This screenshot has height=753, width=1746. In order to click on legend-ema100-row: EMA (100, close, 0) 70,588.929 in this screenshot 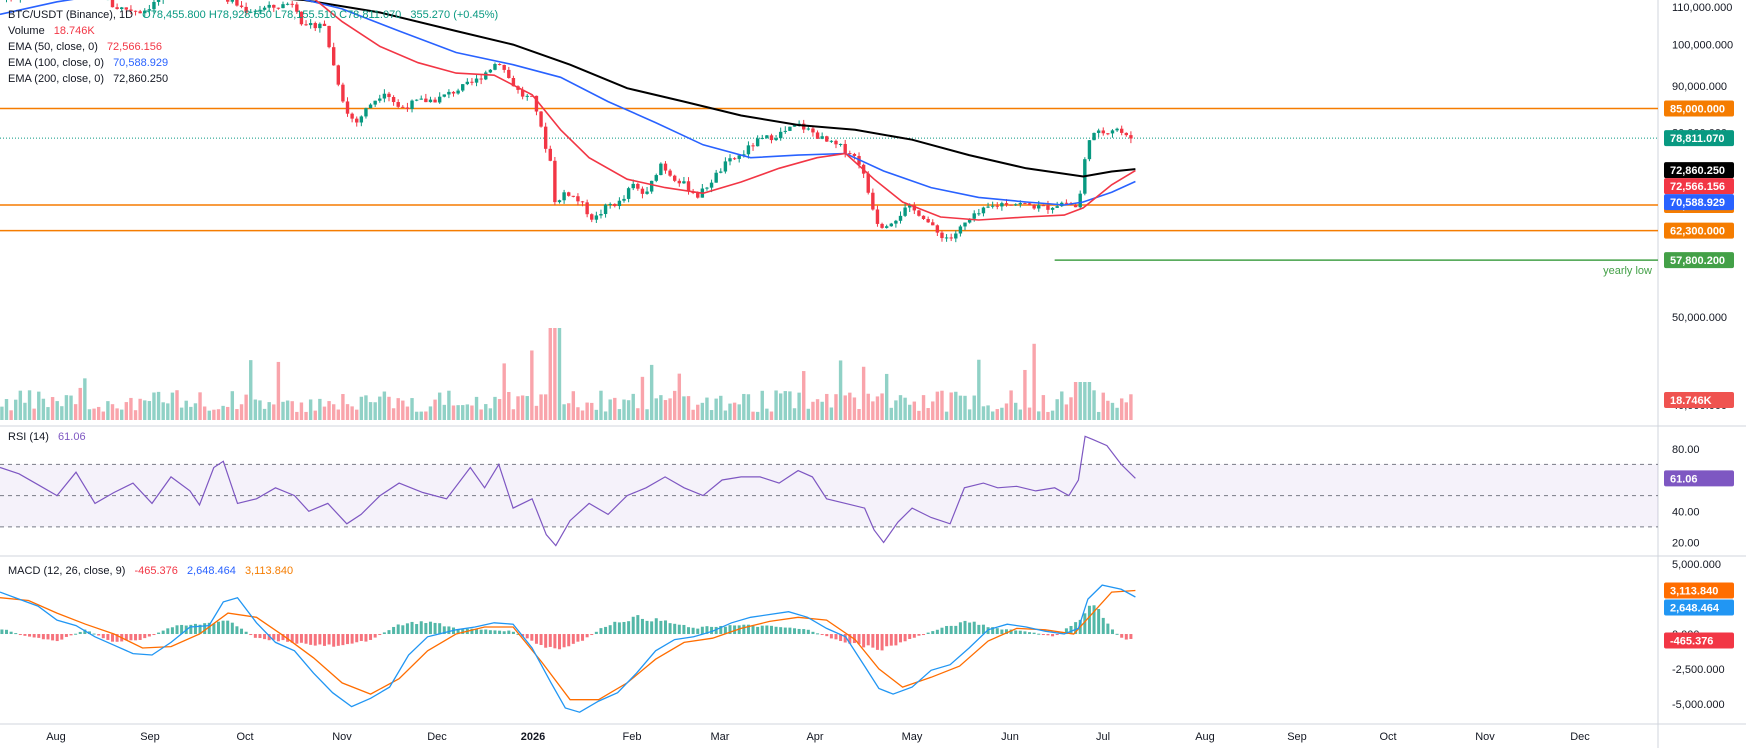, I will do `click(91, 63)`.